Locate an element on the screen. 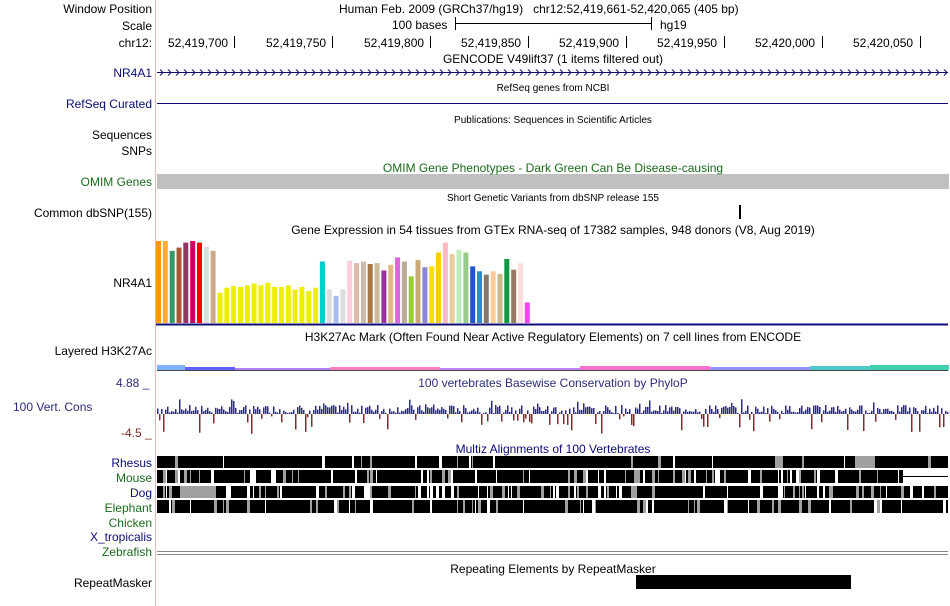 The width and height of the screenshot is (950, 606). species-label-elephant: Elephant is located at coordinates (128, 508).